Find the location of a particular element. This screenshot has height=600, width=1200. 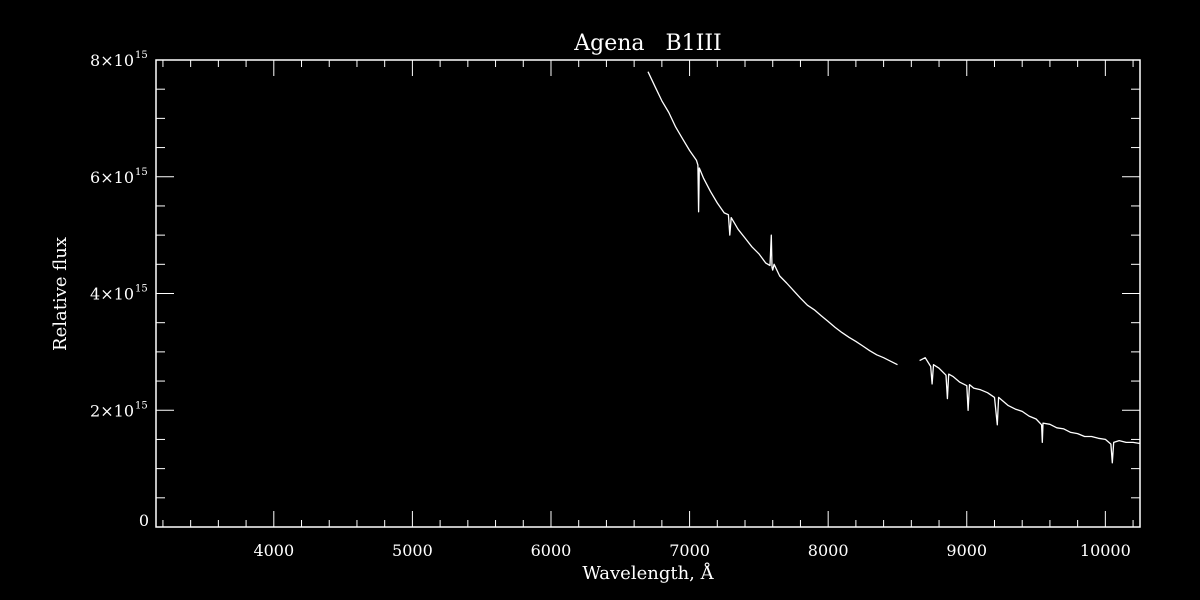

x-tick-label: 4000 is located at coordinates (273, 550).